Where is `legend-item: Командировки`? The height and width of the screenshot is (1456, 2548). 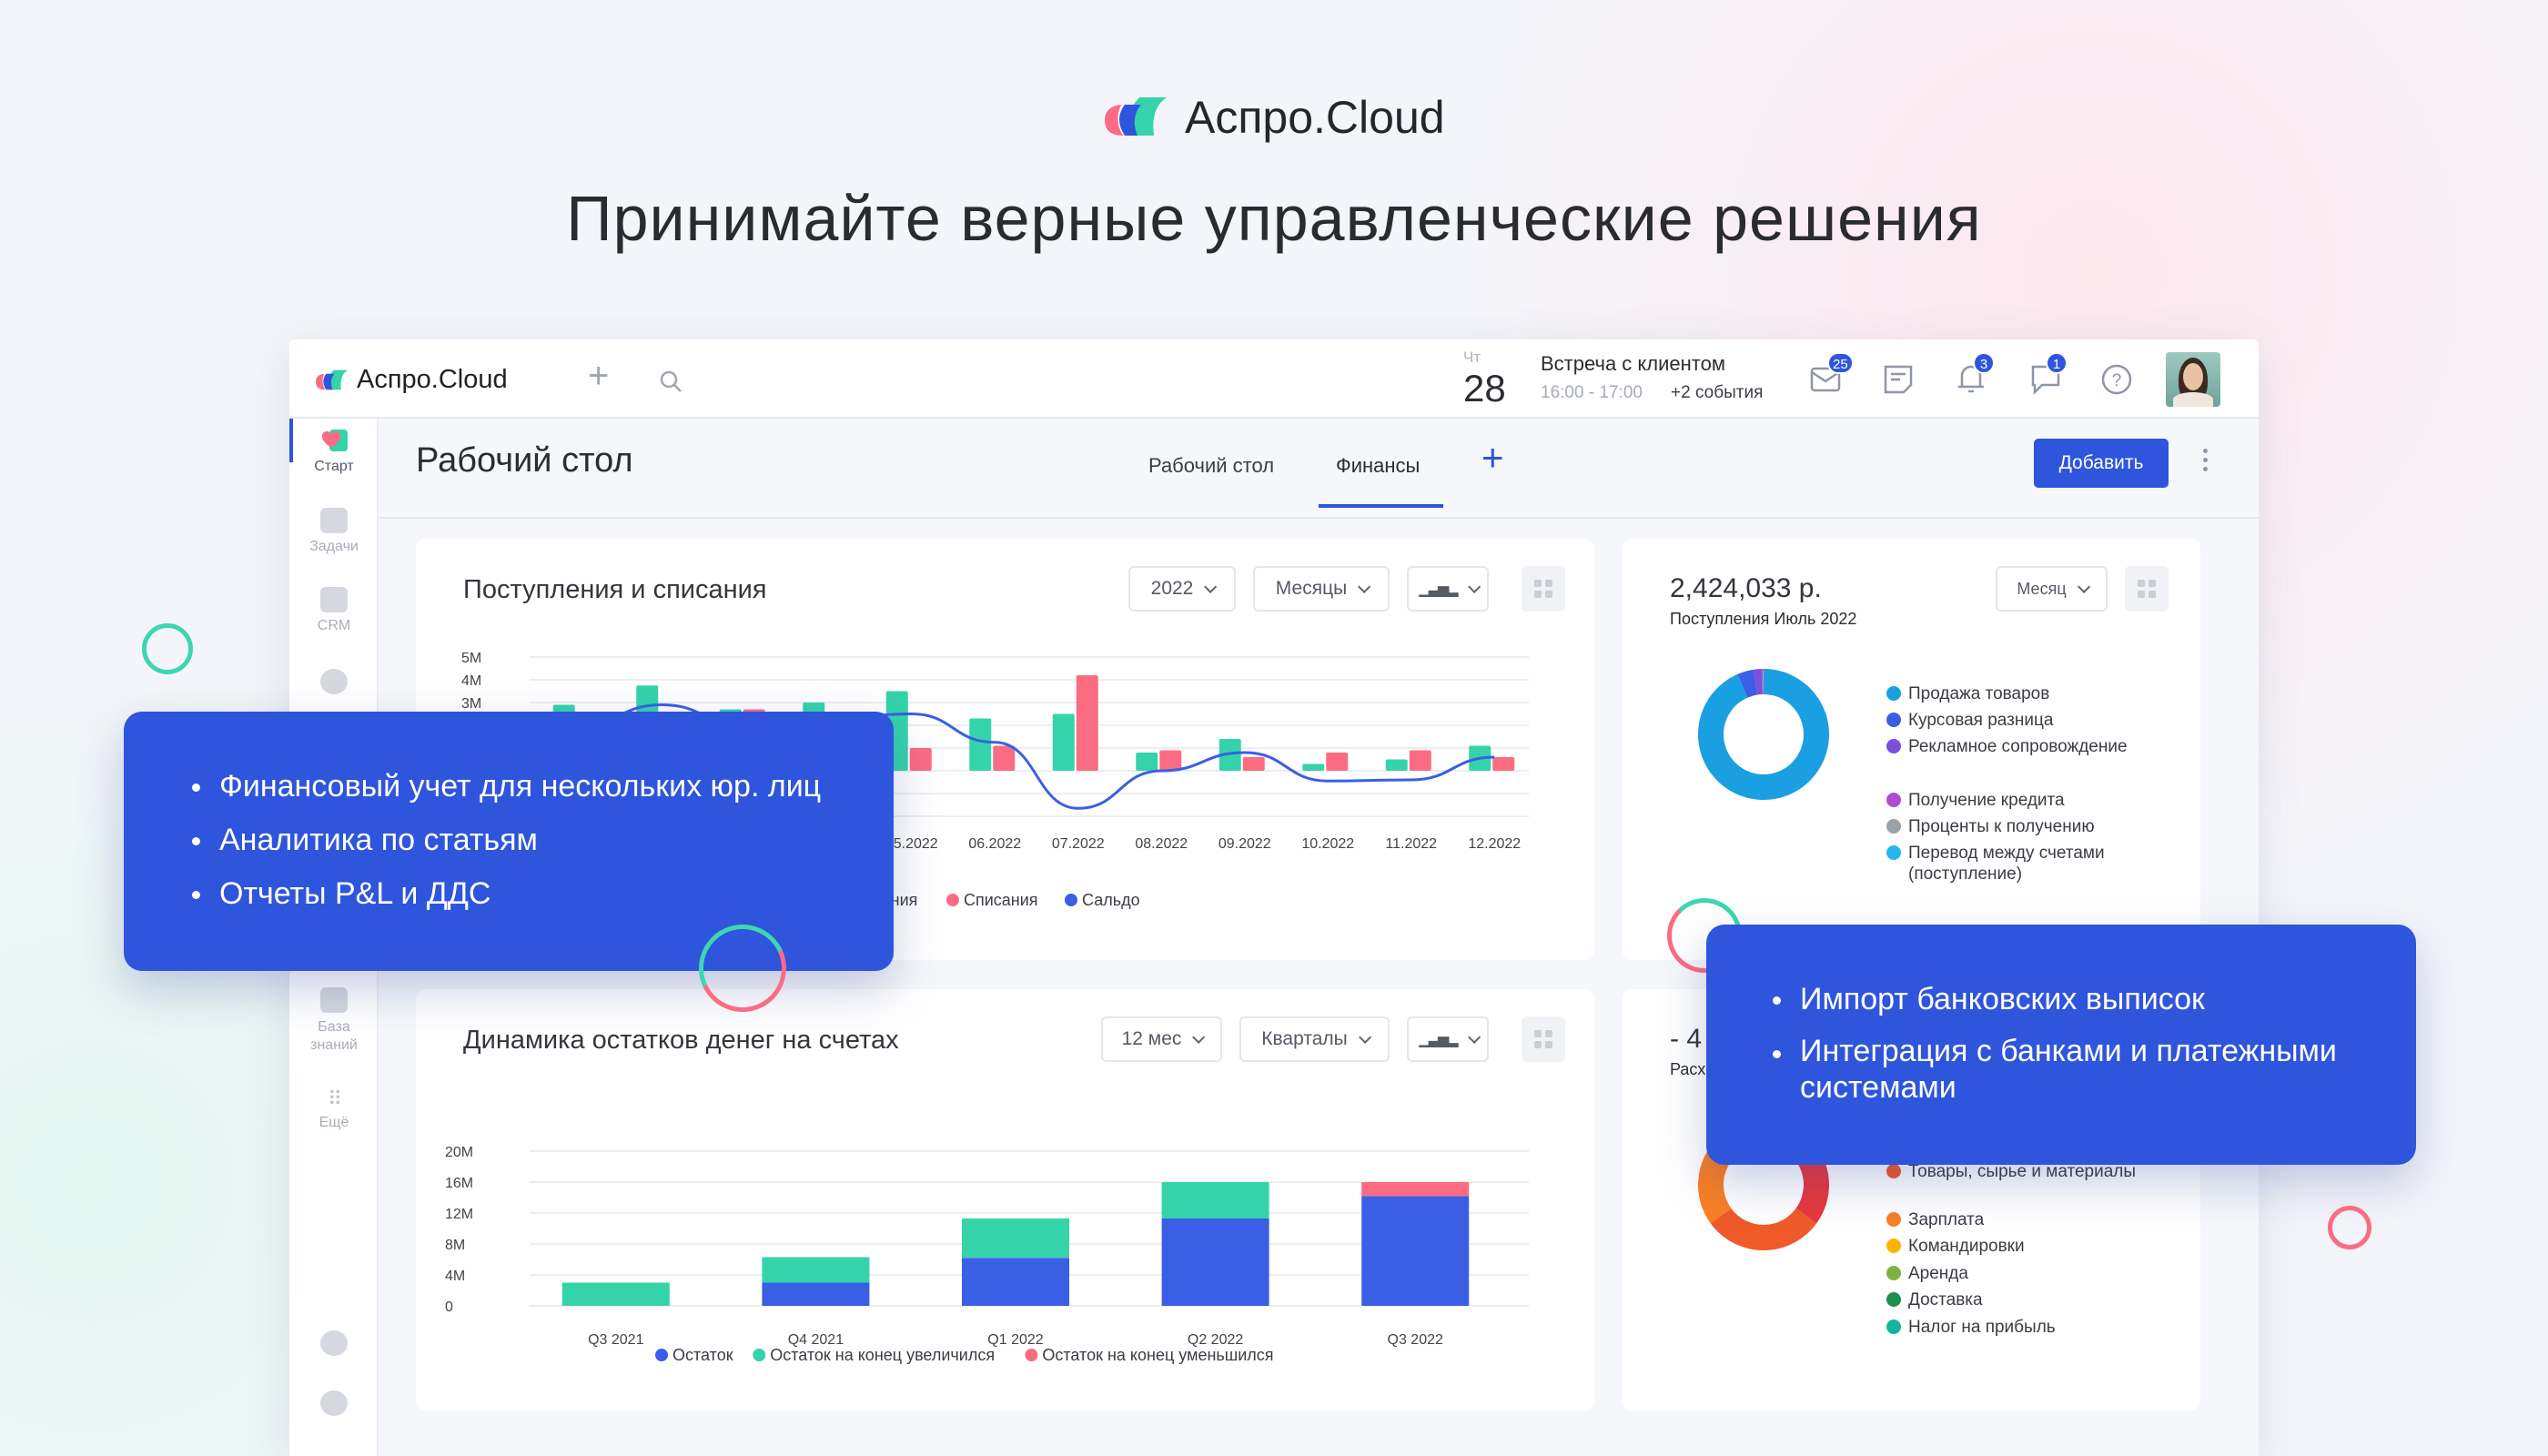 legend-item: Командировки is located at coordinates (2014, 1246).